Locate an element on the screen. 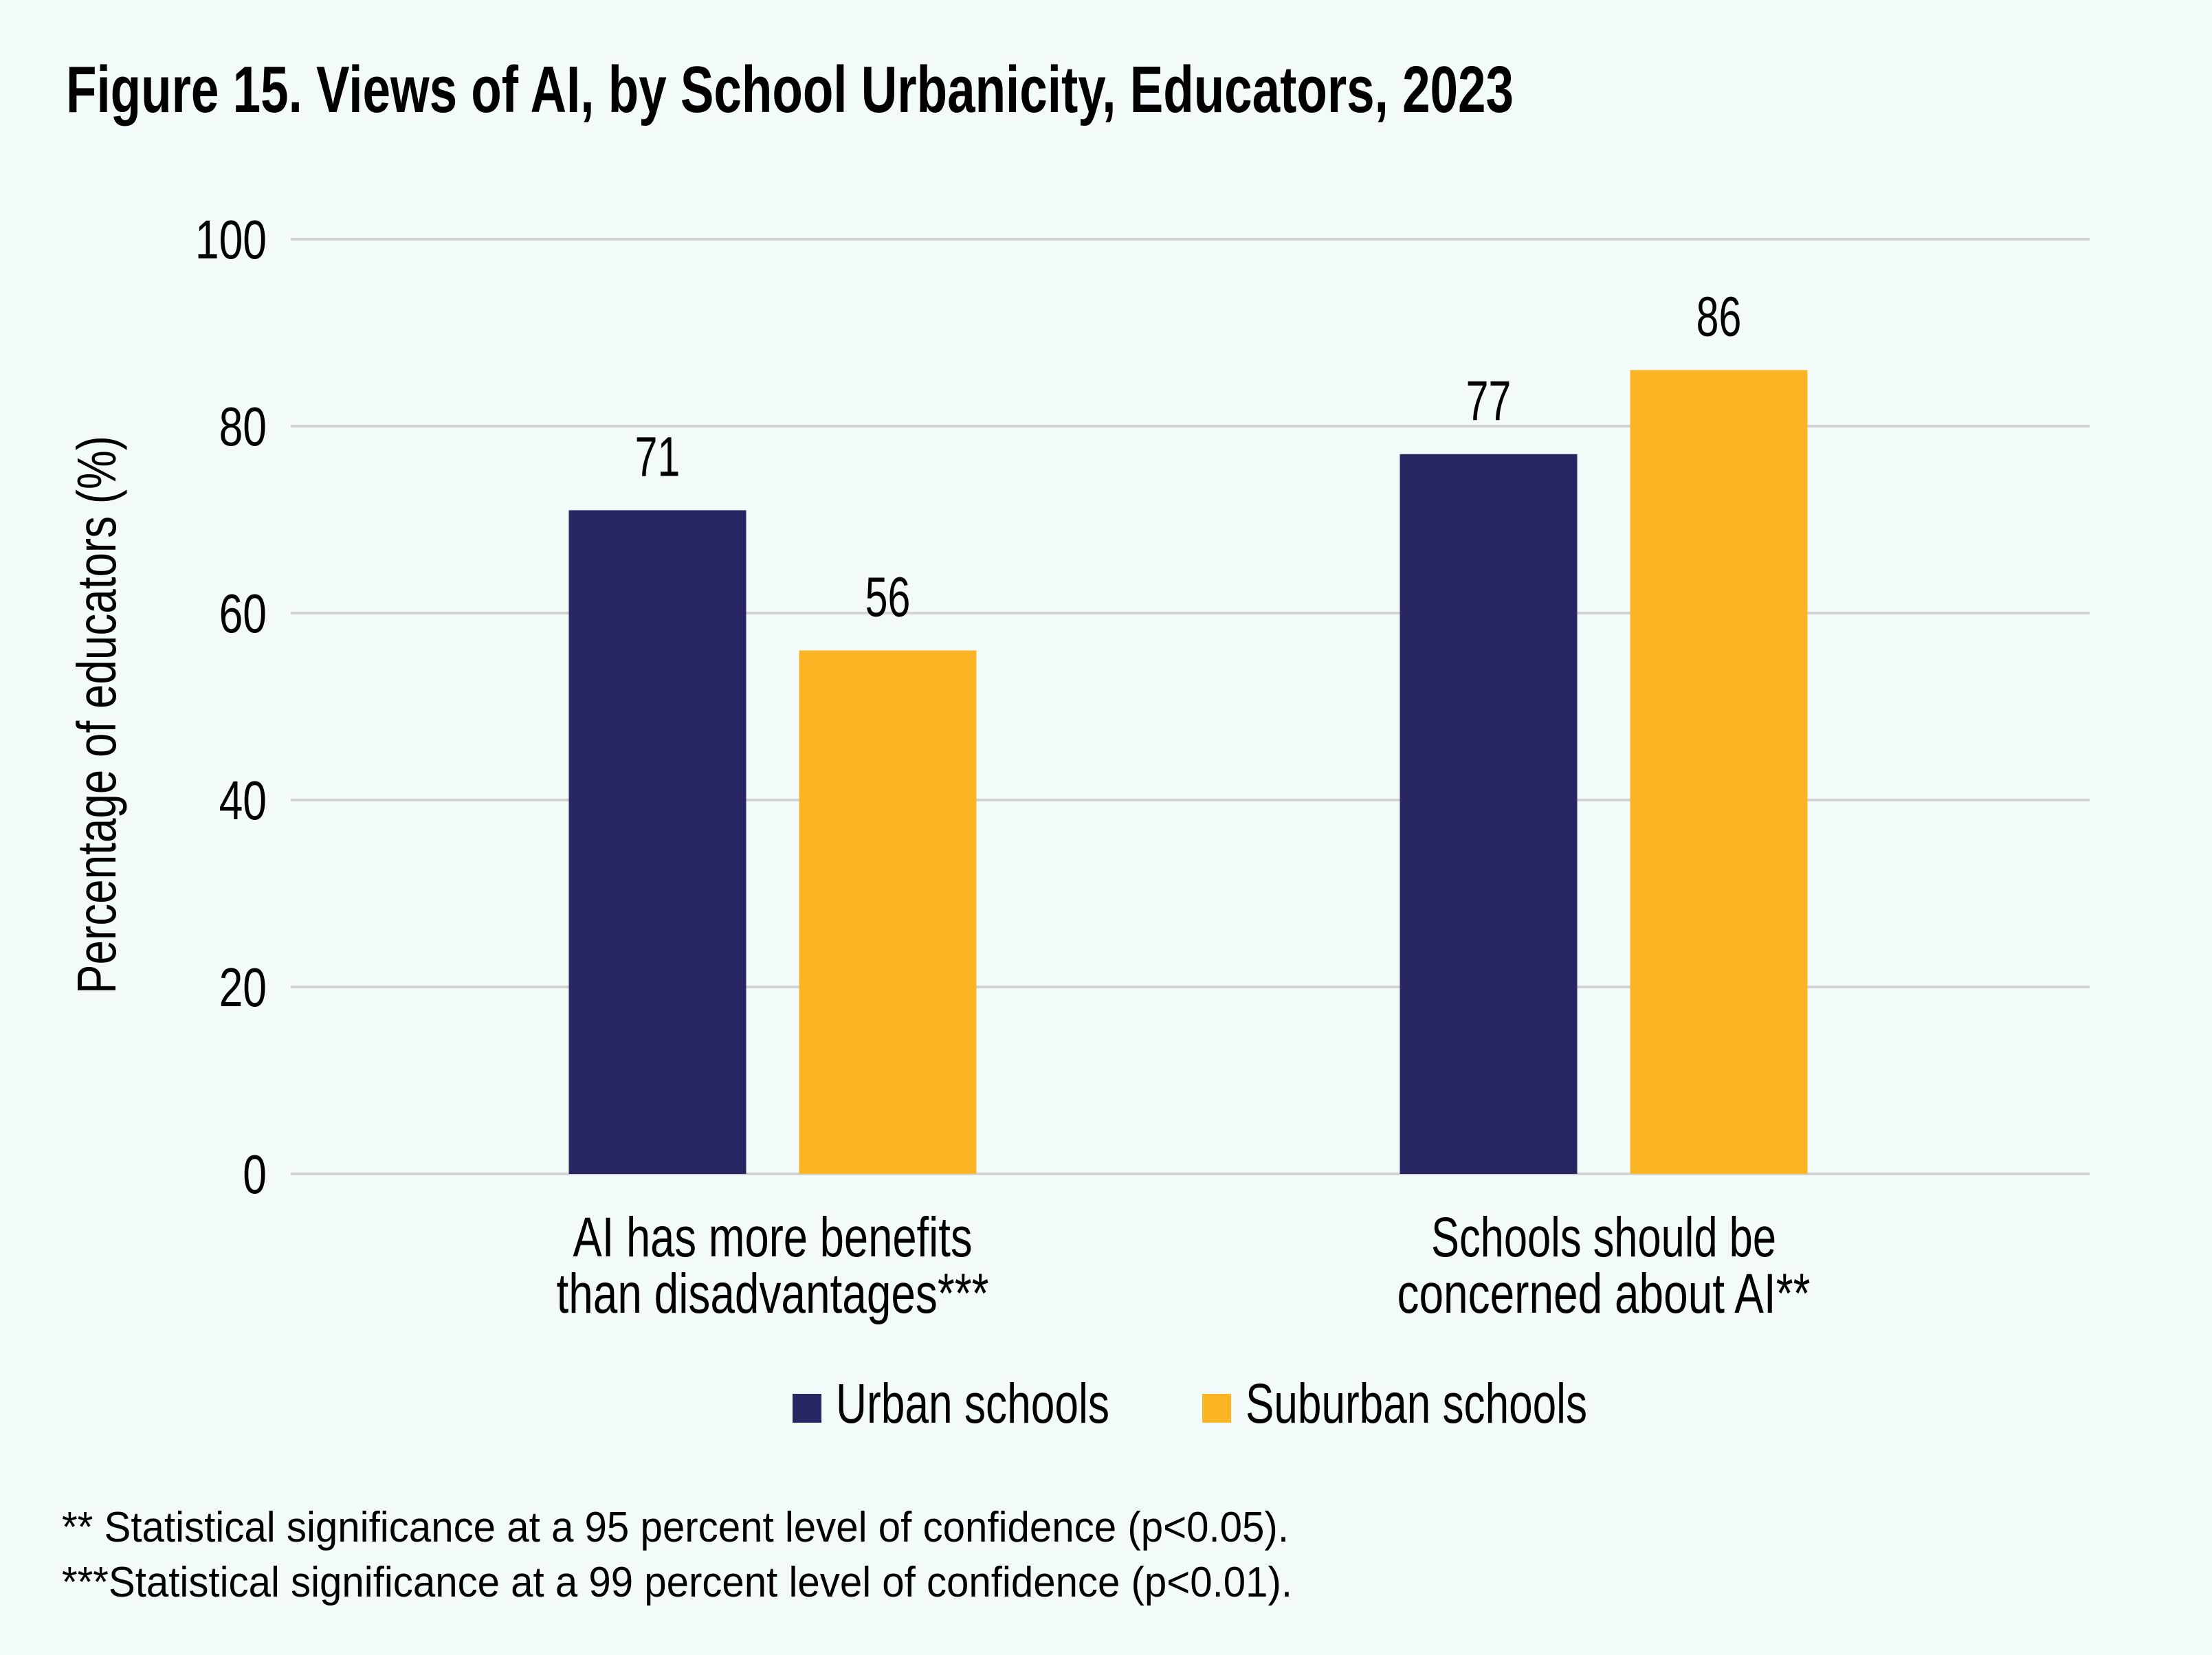 The image size is (2212, 1655). value-label-urban-schools-0: 71 is located at coordinates (658, 457).